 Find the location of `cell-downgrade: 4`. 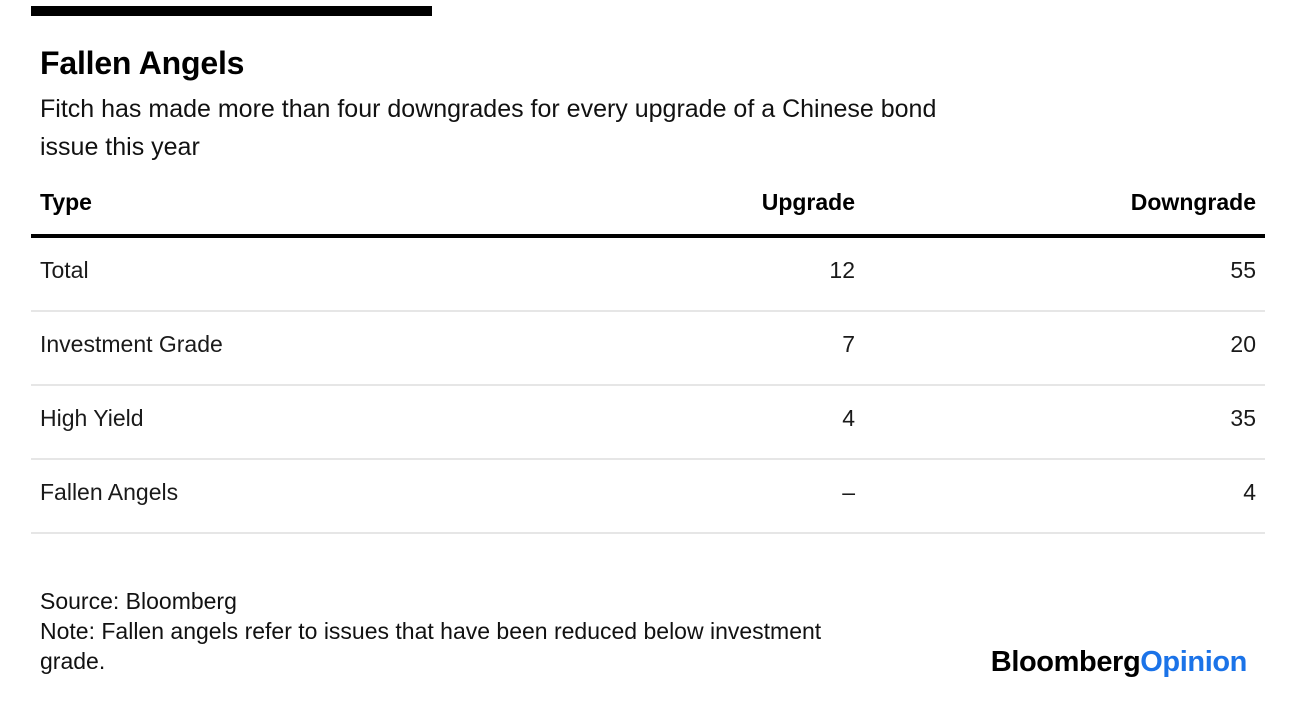

cell-downgrade: 4 is located at coordinates (1249, 491).